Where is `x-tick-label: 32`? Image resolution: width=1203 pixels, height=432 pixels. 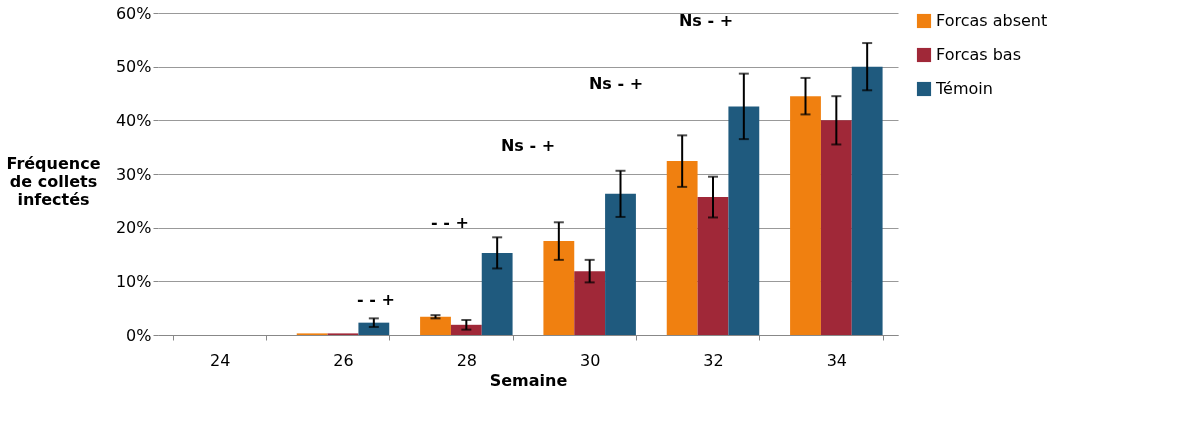 x-tick-label: 32 is located at coordinates (713, 360).